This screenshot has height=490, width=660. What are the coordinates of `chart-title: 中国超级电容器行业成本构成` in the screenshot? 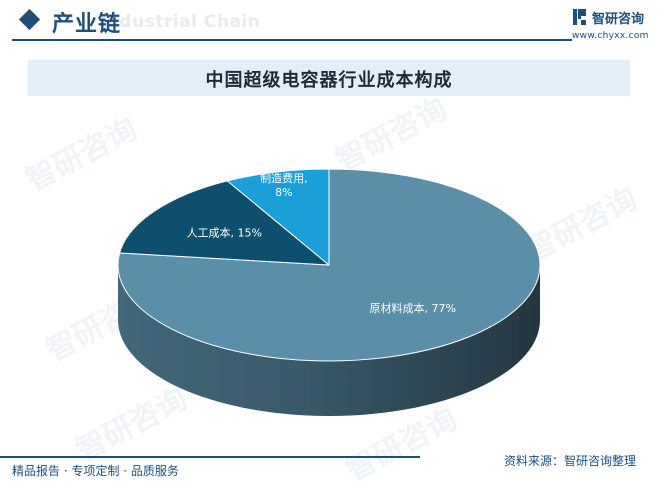 It's located at (329, 80).